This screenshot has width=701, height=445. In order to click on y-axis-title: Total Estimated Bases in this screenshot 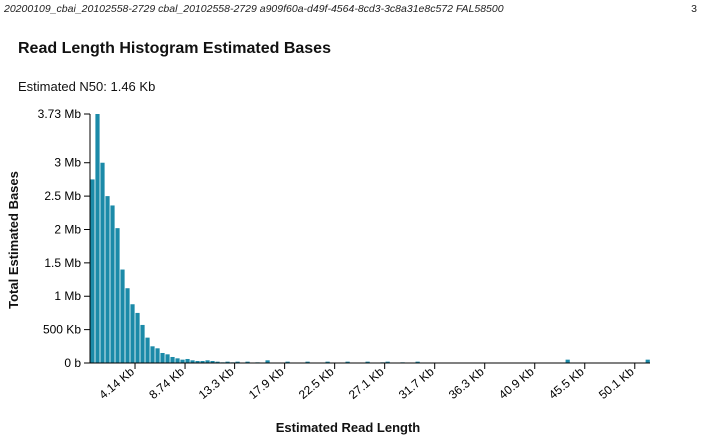, I will do `click(13, 240)`.